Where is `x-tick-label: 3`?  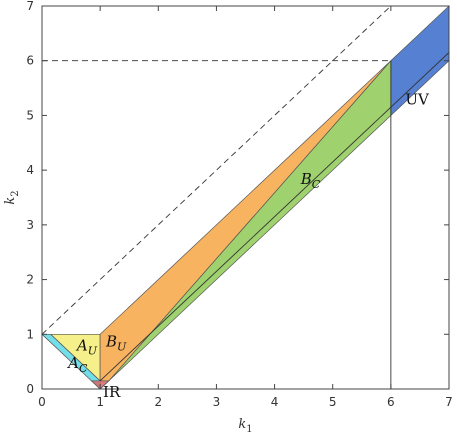
x-tick-label: 3 is located at coordinates (217, 402).